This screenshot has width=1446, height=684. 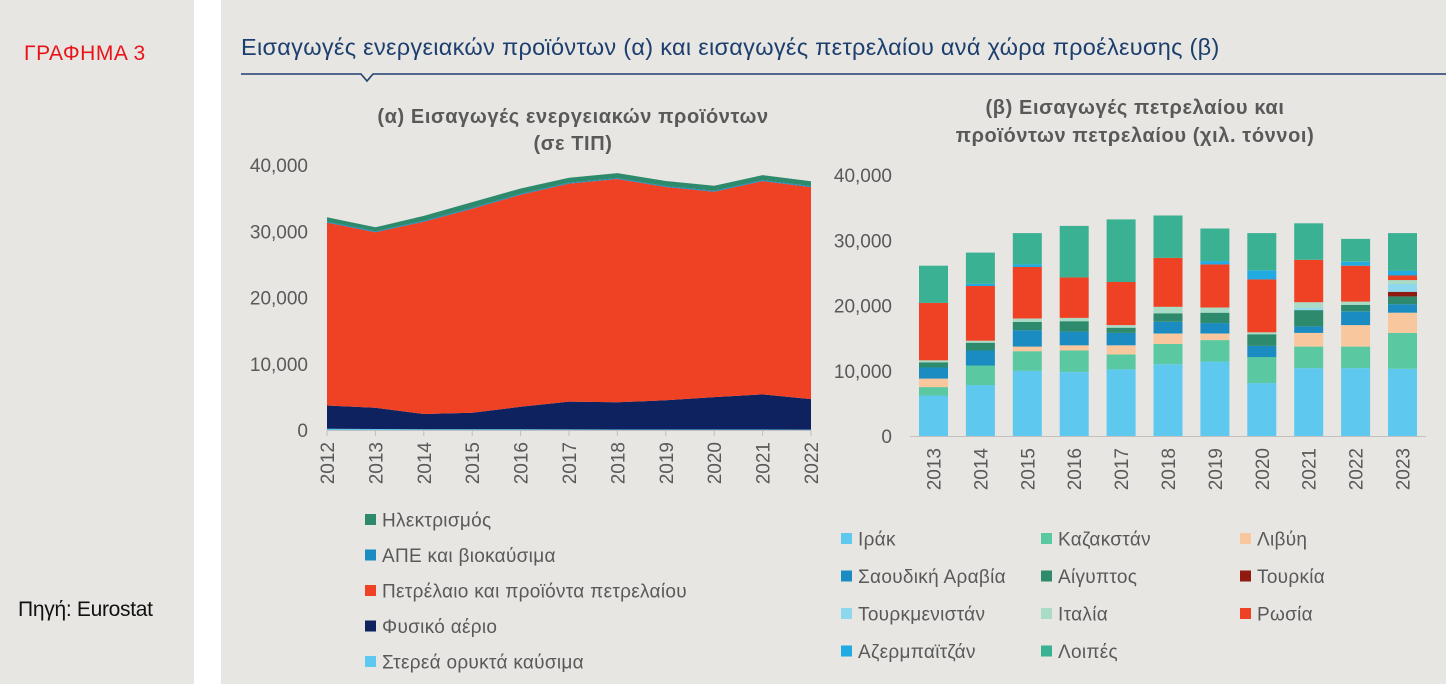 I want to click on chart-a-x-tick-label: 2017, so click(x=570, y=463).